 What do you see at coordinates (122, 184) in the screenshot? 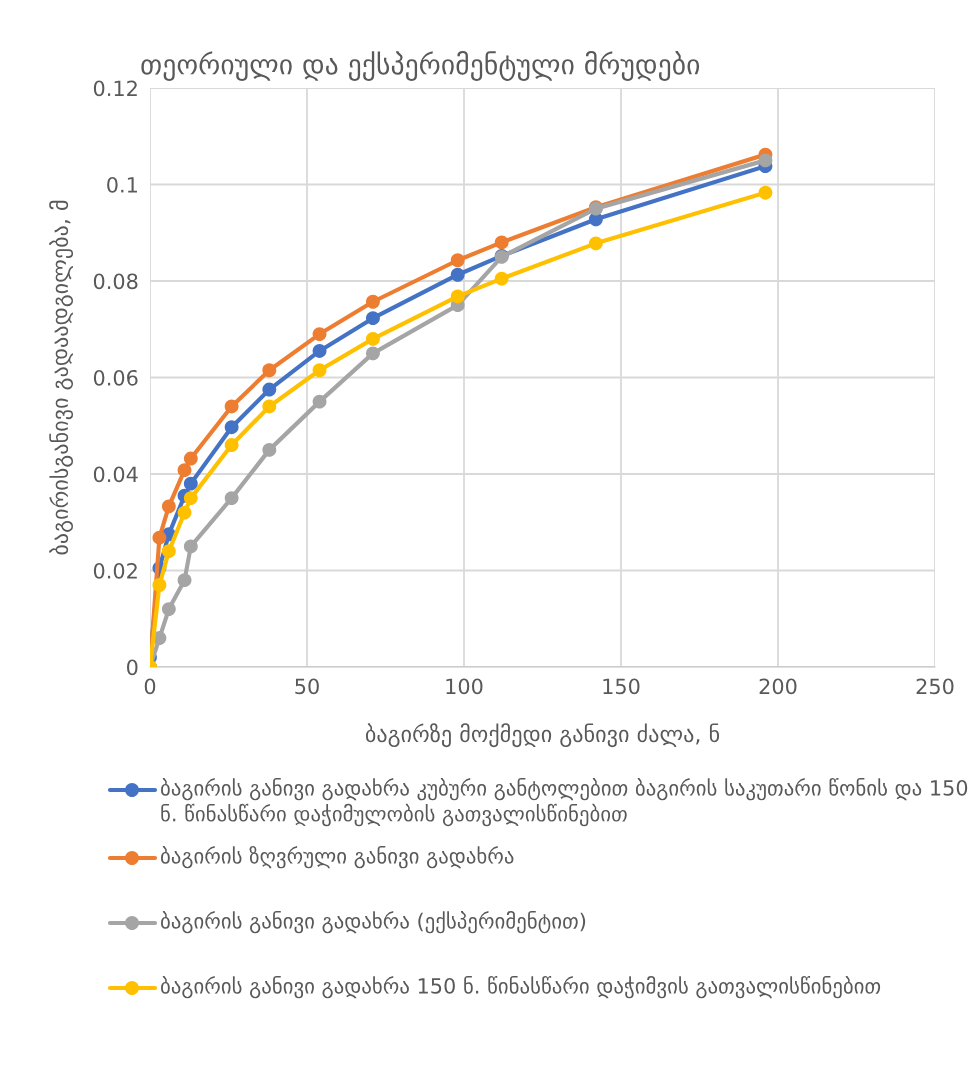
I see `y-tick-label: 0.1` at bounding box center [122, 184].